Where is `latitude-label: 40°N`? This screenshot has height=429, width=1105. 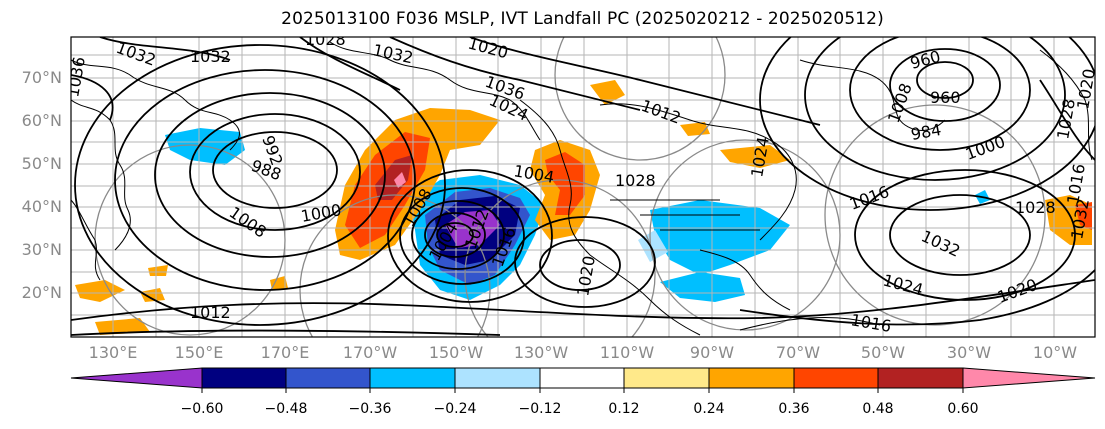 latitude-label: 40°N is located at coordinates (41, 206).